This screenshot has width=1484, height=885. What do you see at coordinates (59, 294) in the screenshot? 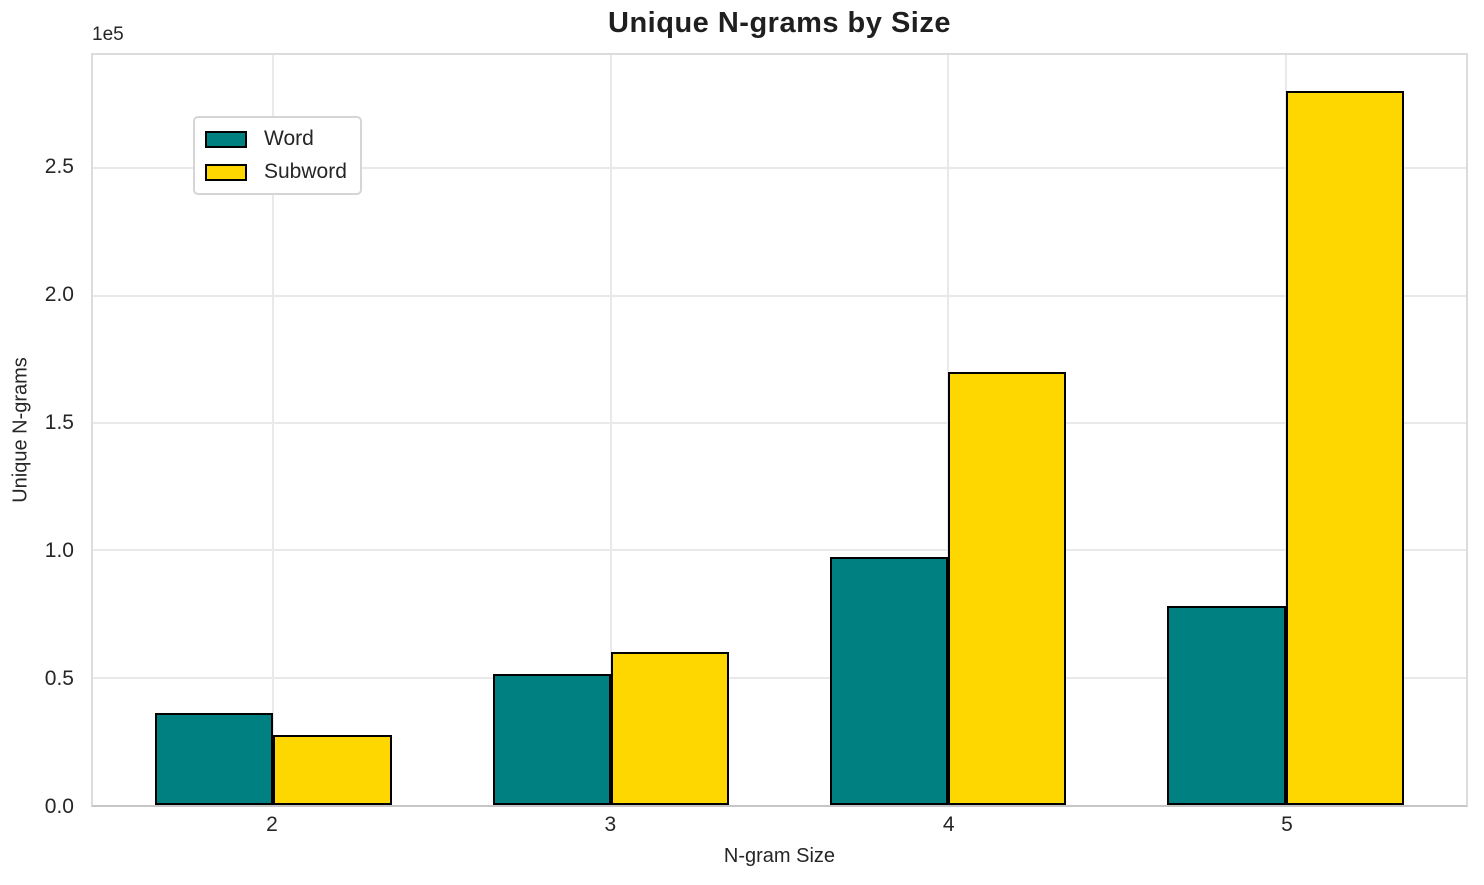
I see `y-tick-label-2.0: 2.0` at bounding box center [59, 294].